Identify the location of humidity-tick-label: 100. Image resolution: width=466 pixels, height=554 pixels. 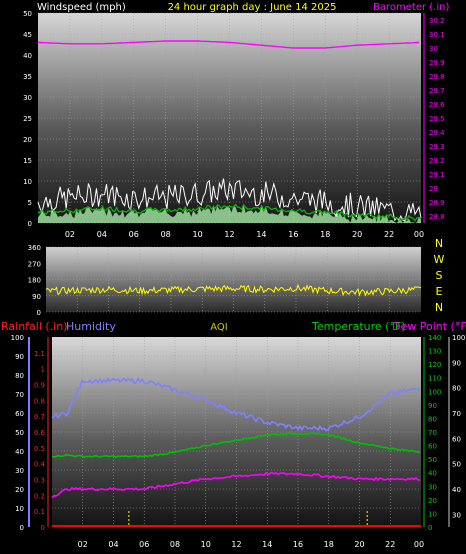
(17, 338).